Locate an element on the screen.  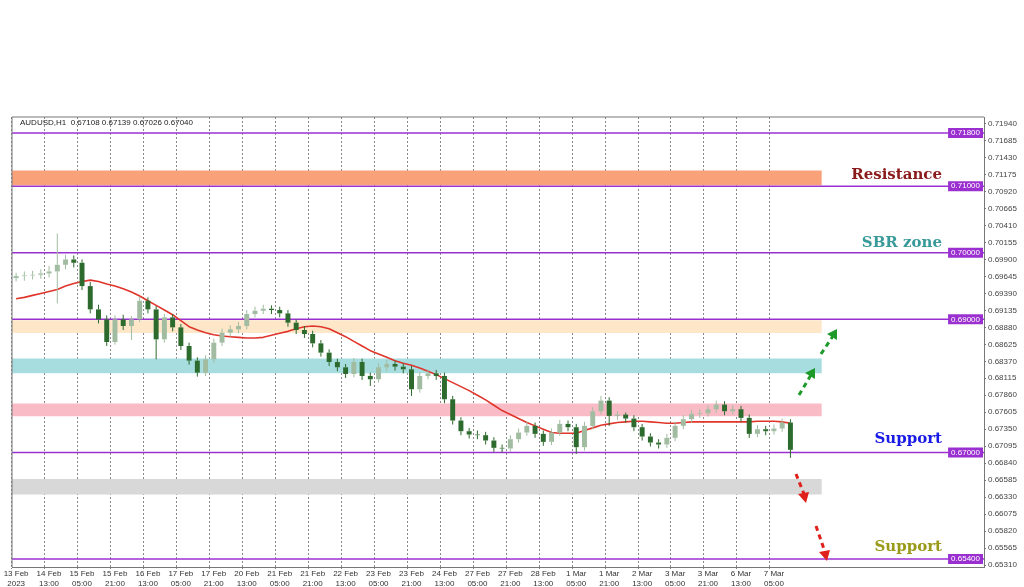
x-tick-label: 17 Feb 21:00 is located at coordinates (214, 578).